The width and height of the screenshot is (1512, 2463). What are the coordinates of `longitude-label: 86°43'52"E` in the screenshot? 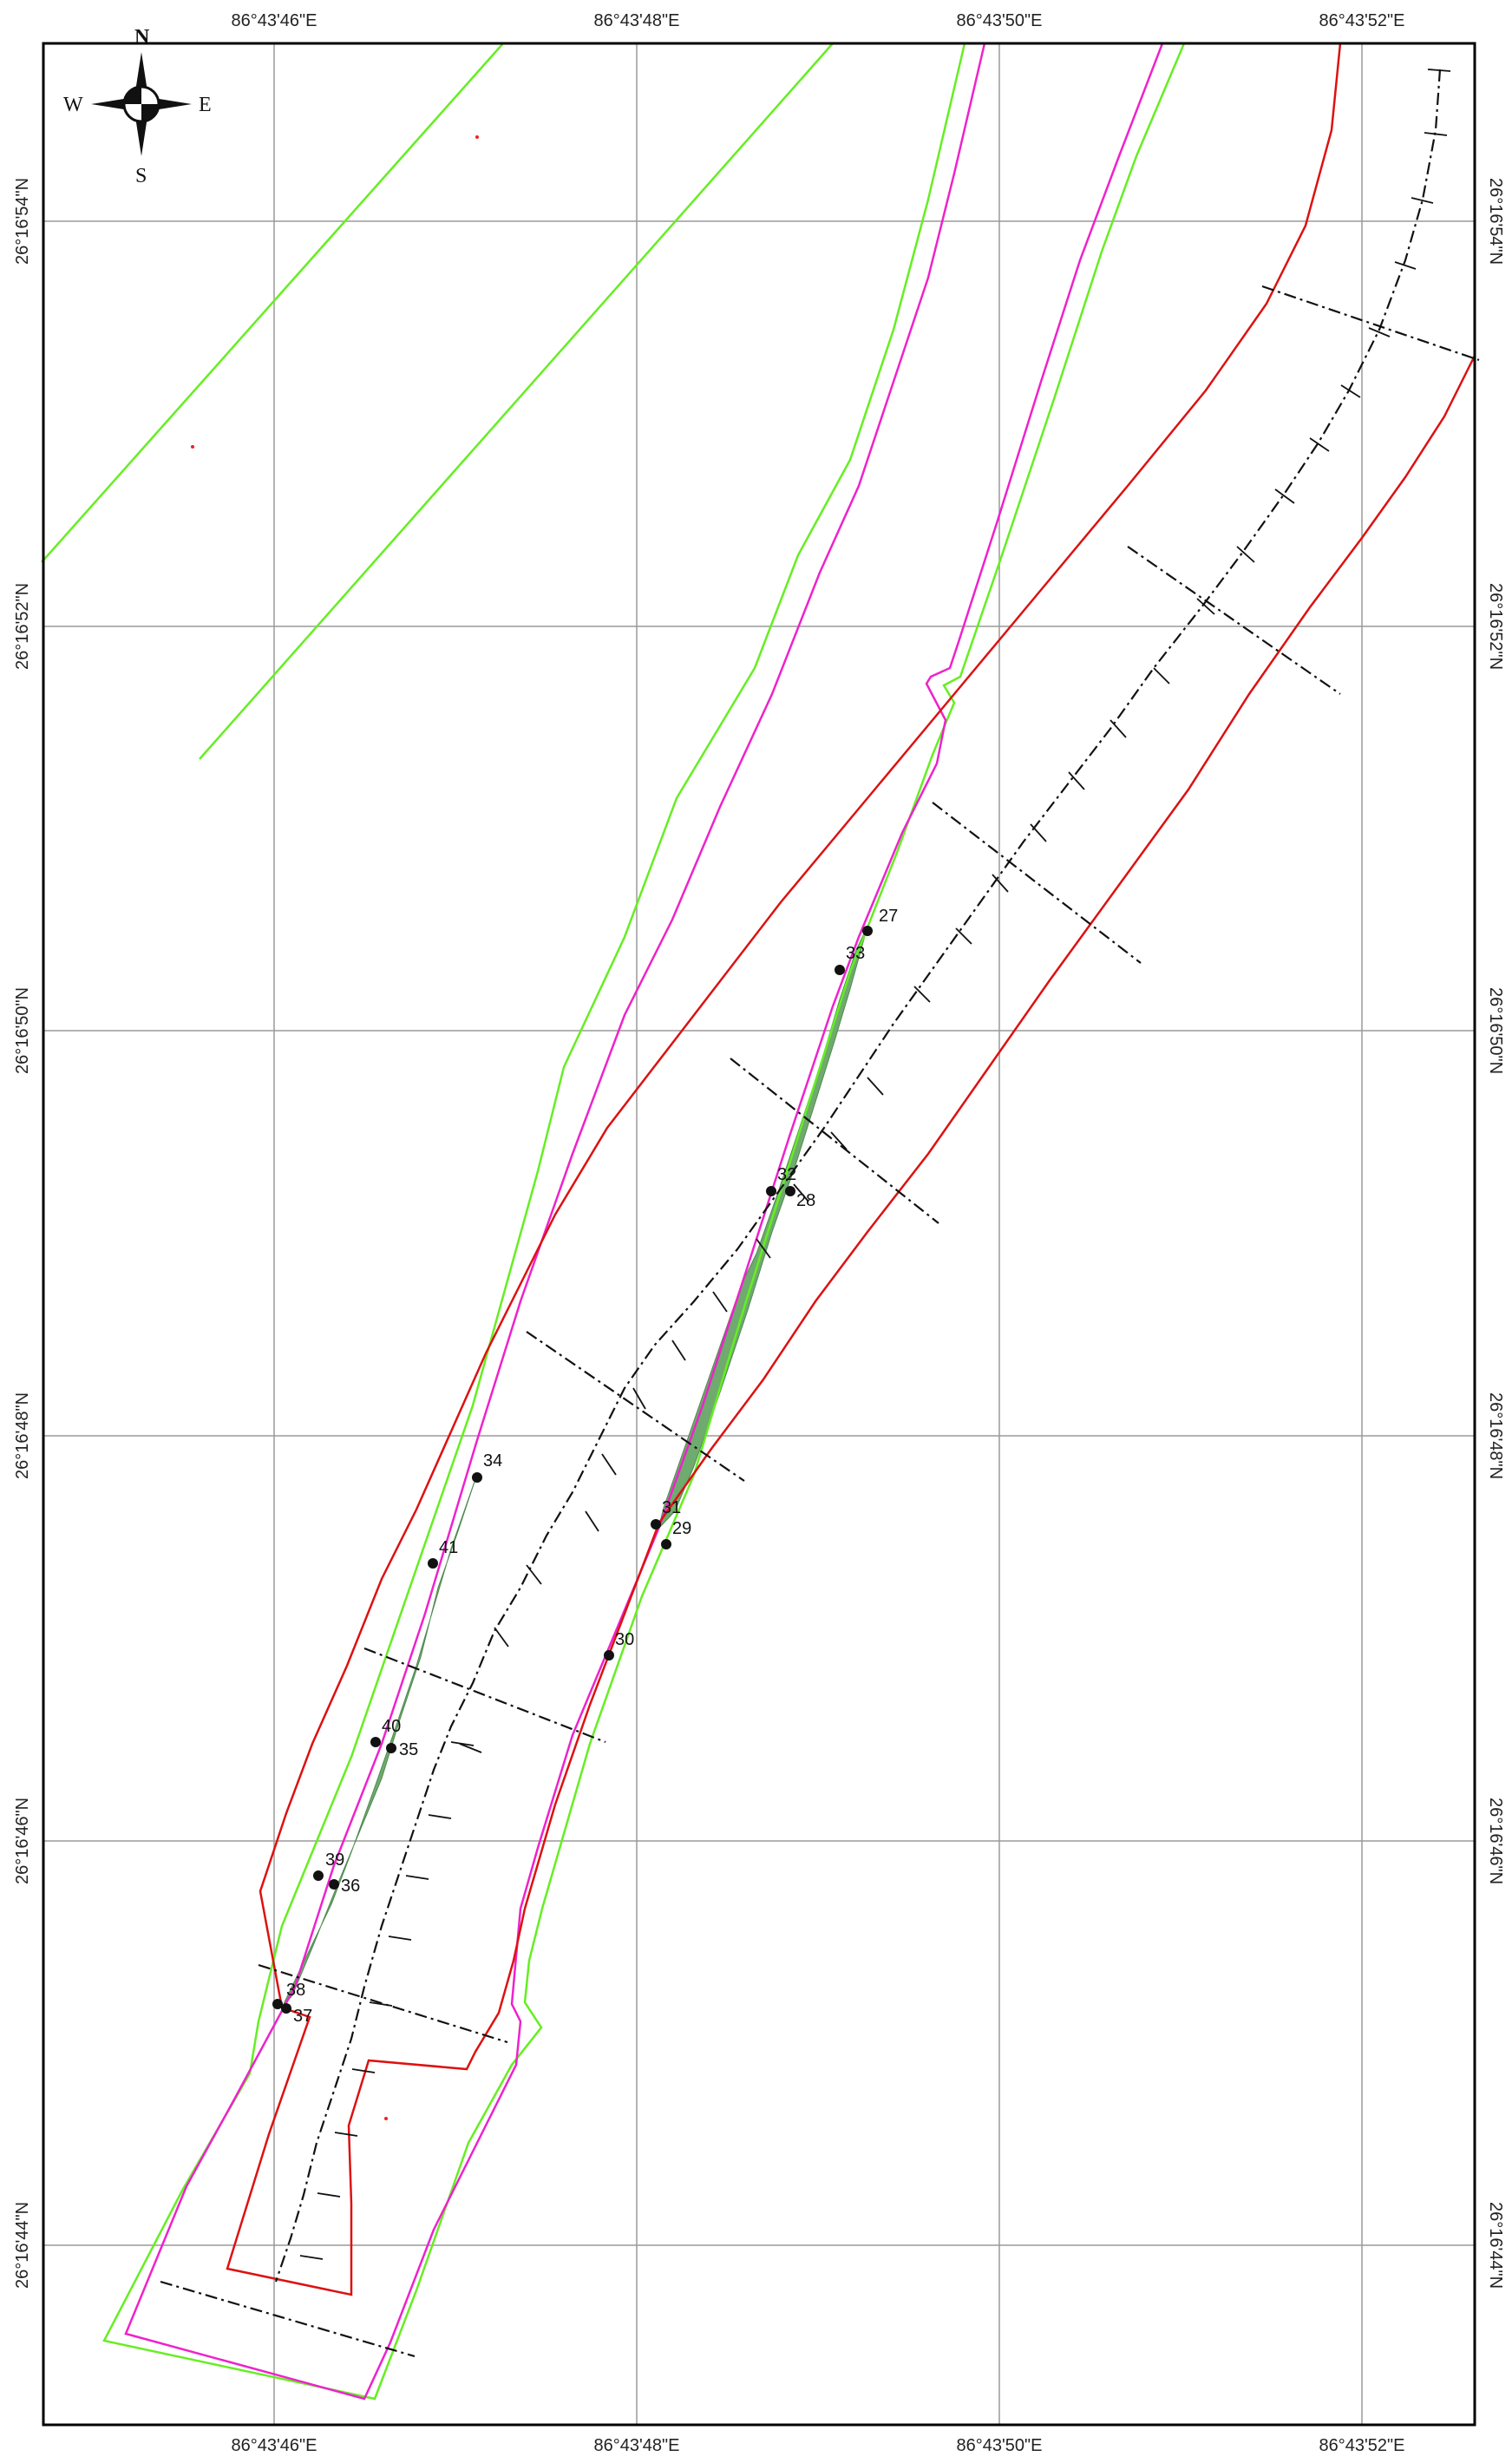 It's located at (1362, 2445).